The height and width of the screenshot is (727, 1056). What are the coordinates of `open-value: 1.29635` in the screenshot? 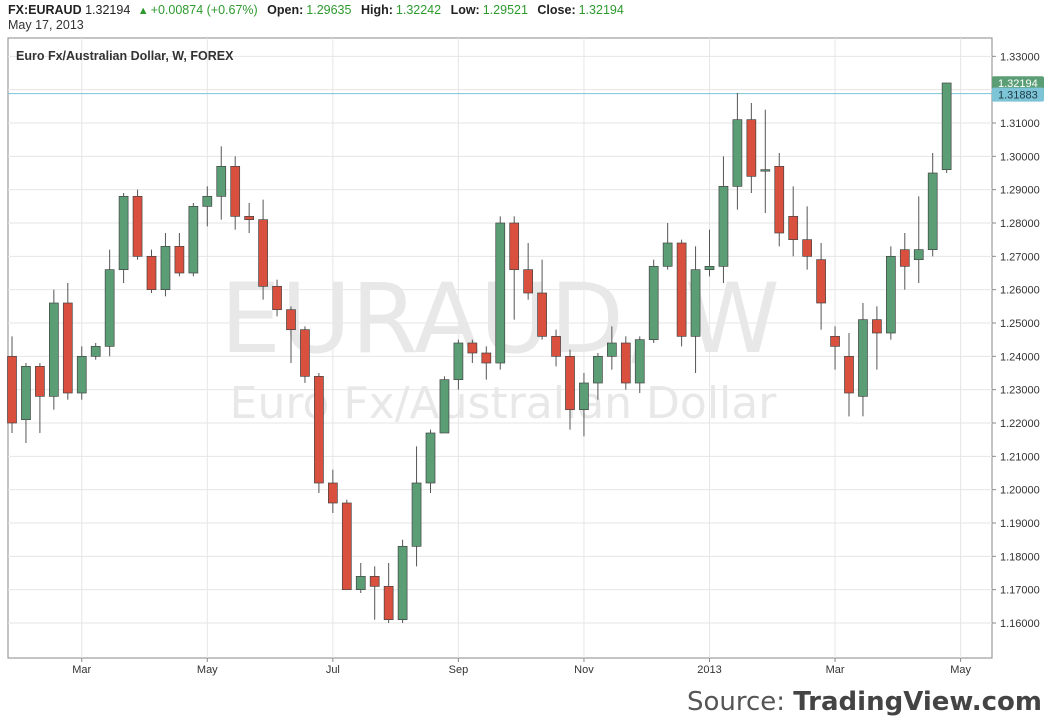 It's located at (329, 10).